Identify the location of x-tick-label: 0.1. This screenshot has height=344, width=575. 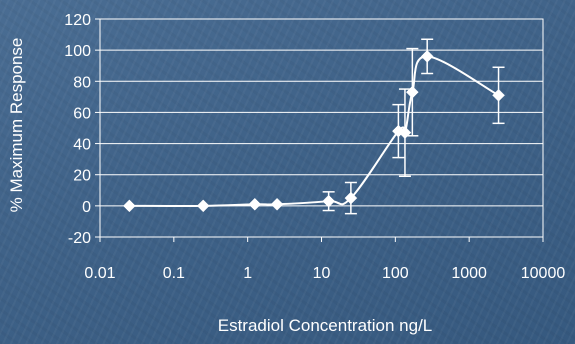
(174, 273).